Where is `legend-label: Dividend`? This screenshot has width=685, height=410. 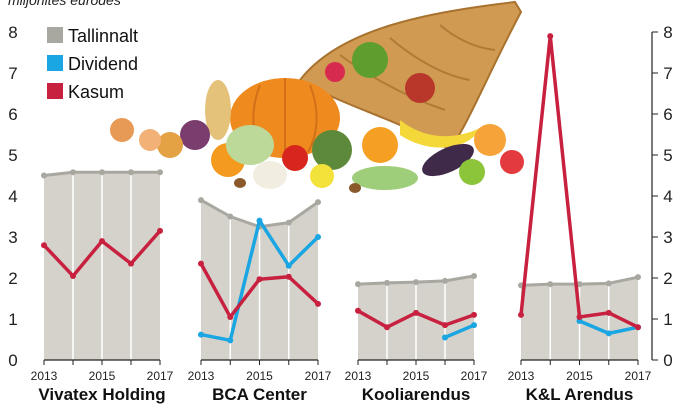 legend-label: Dividend is located at coordinates (103, 64).